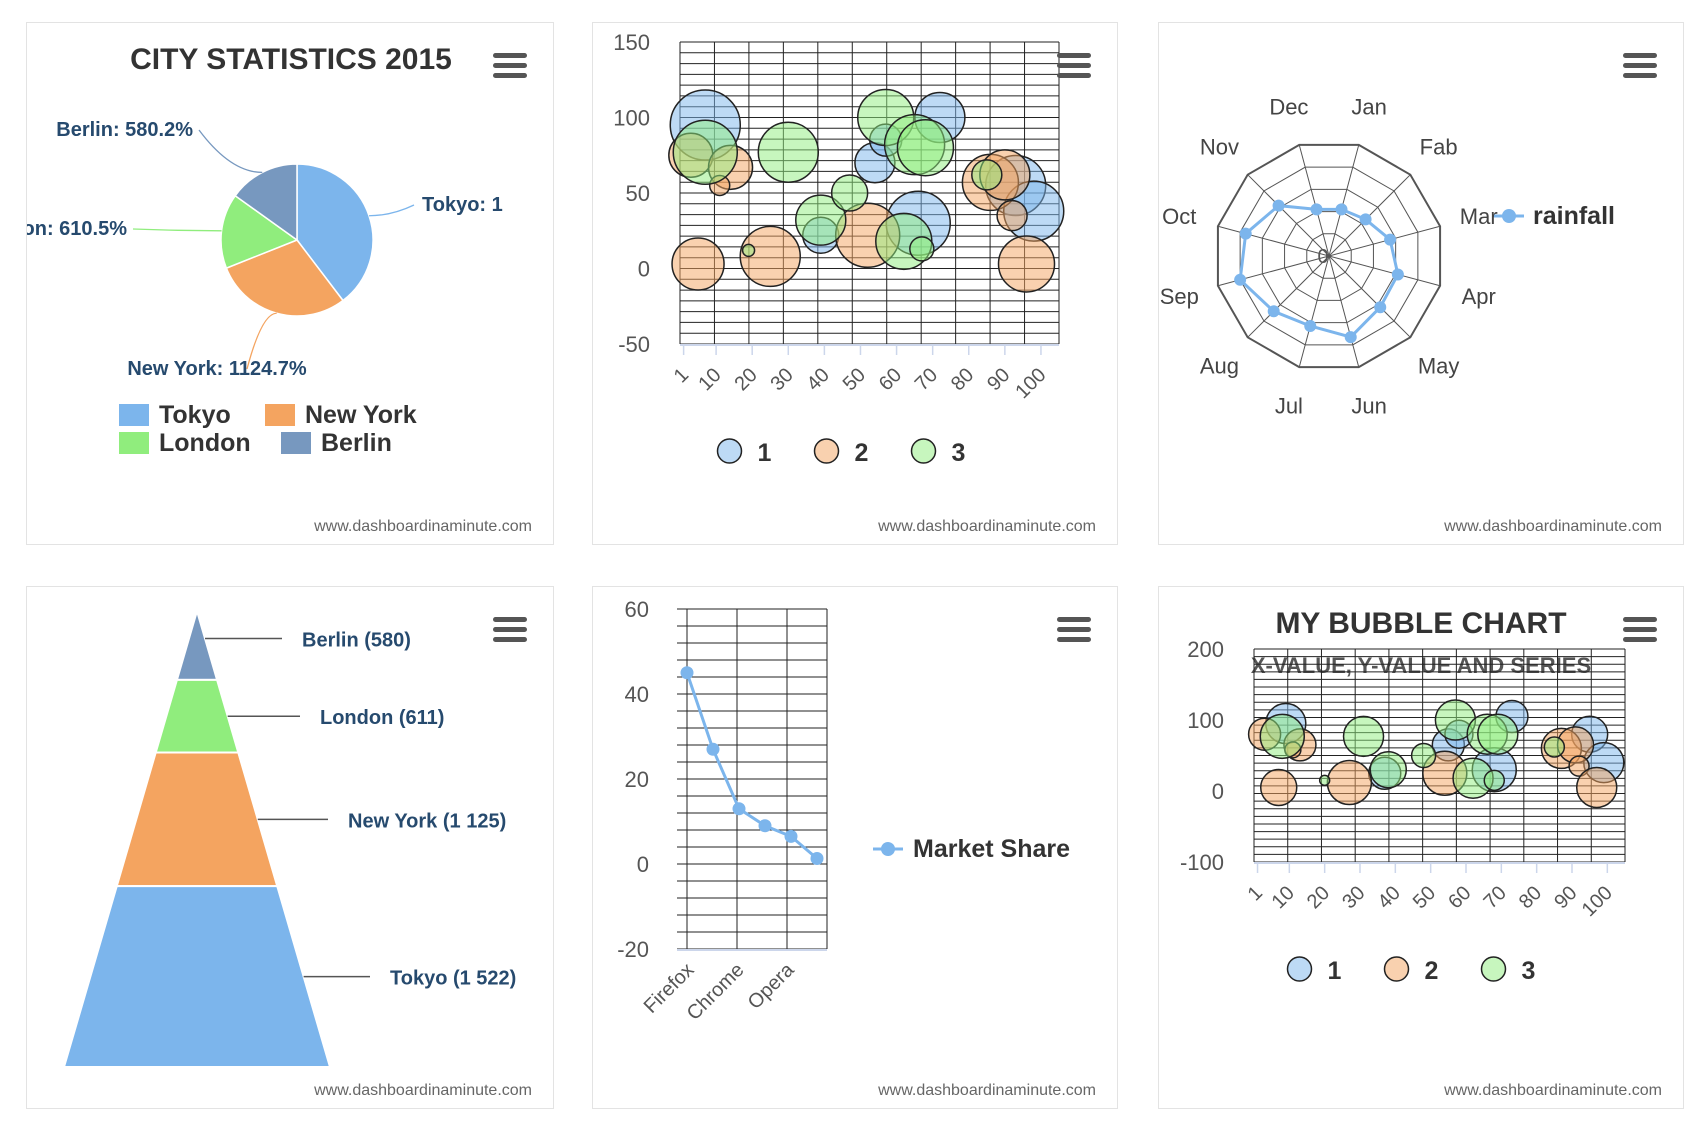  What do you see at coordinates (392, 210) in the screenshot?
I see `pie-connector` at bounding box center [392, 210].